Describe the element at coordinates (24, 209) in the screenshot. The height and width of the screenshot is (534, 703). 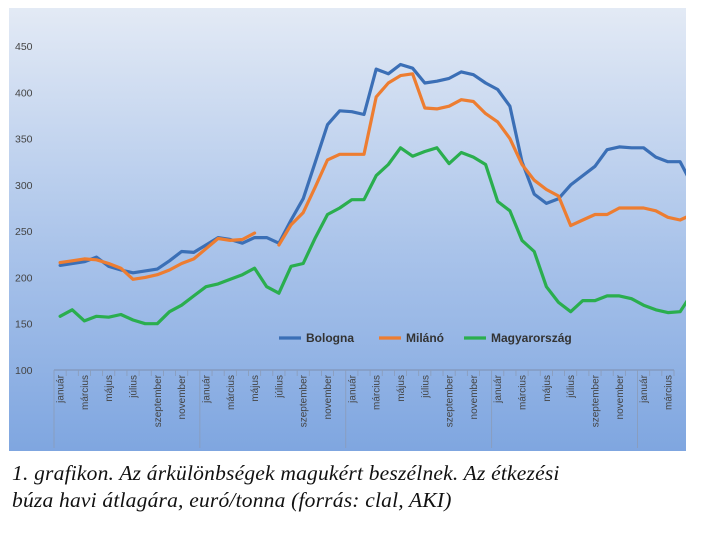
I see `y-axis: 450 400 350 300 250 200 150 100` at that location.